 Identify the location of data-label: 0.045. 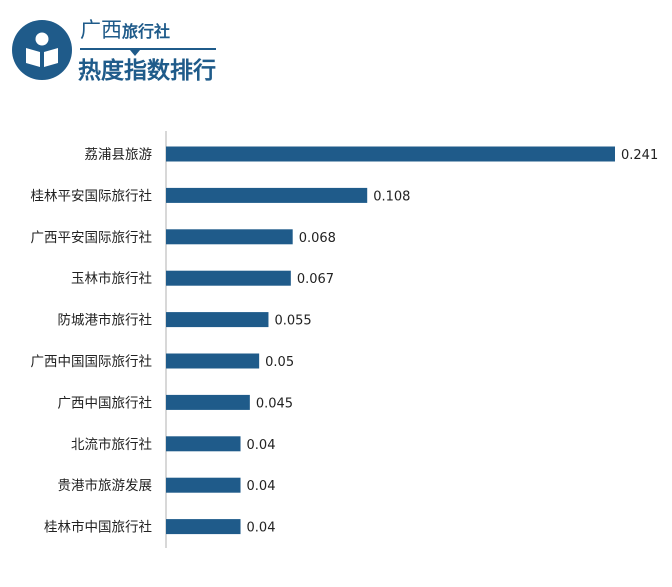
(274, 403).